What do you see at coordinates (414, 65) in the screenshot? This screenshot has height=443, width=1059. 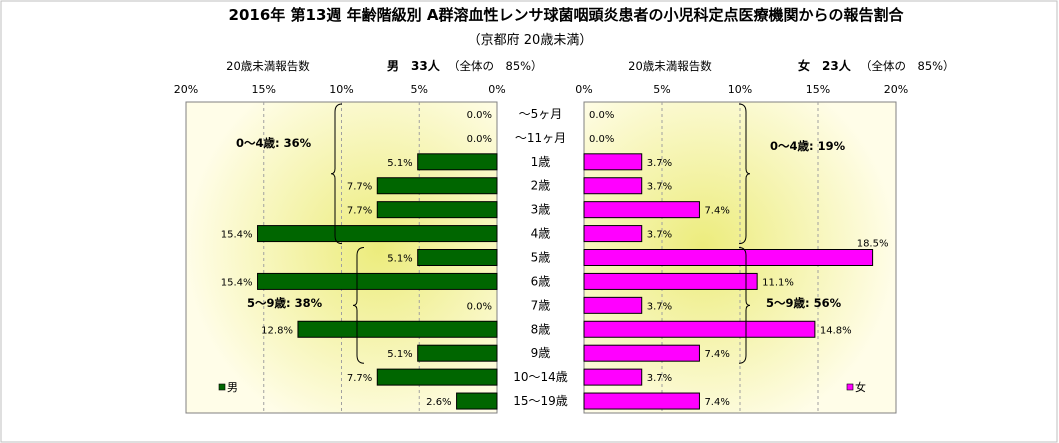 I see `left-summary: 男 33人` at bounding box center [414, 65].